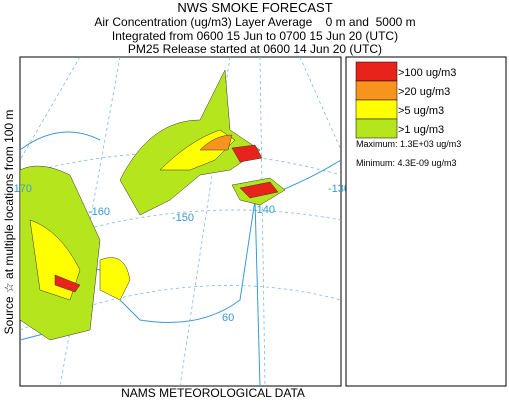 The image size is (509, 401). I want to click on legend-maximum: Maximum: 1.3E+03 ug/m3, so click(408, 144).